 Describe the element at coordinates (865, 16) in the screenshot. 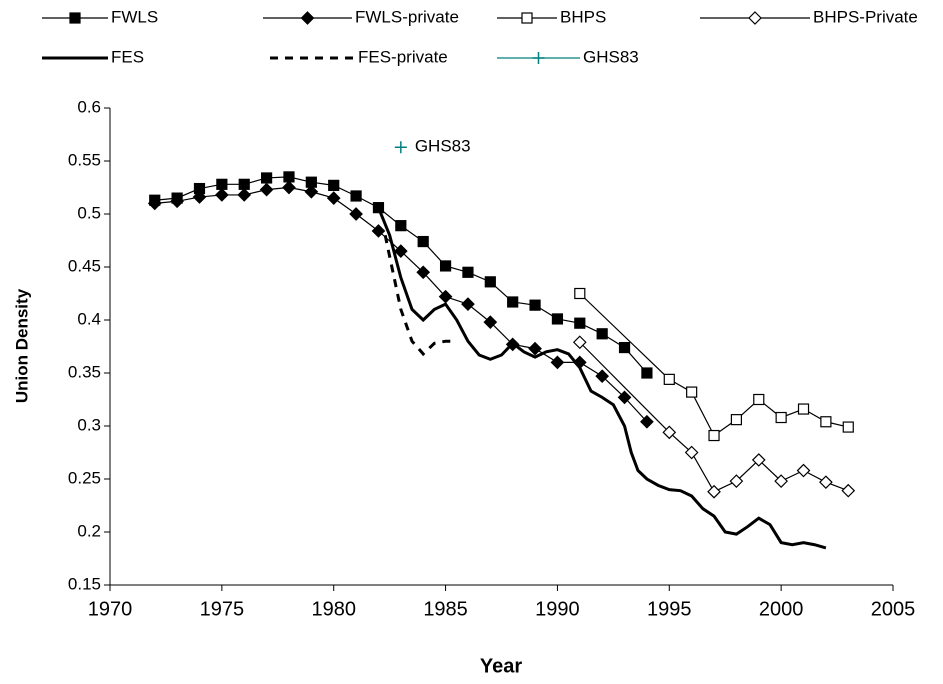

I see `legend-label: BHPS-Private` at that location.